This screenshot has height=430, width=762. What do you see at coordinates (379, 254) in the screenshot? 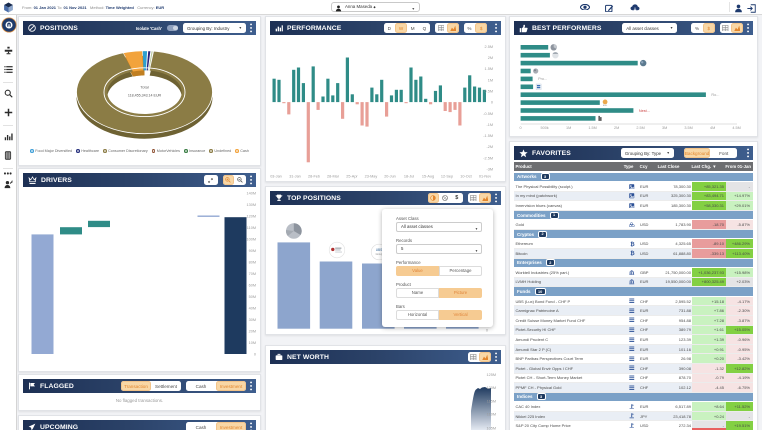
I see `svg-text: Group` at bounding box center [379, 254].